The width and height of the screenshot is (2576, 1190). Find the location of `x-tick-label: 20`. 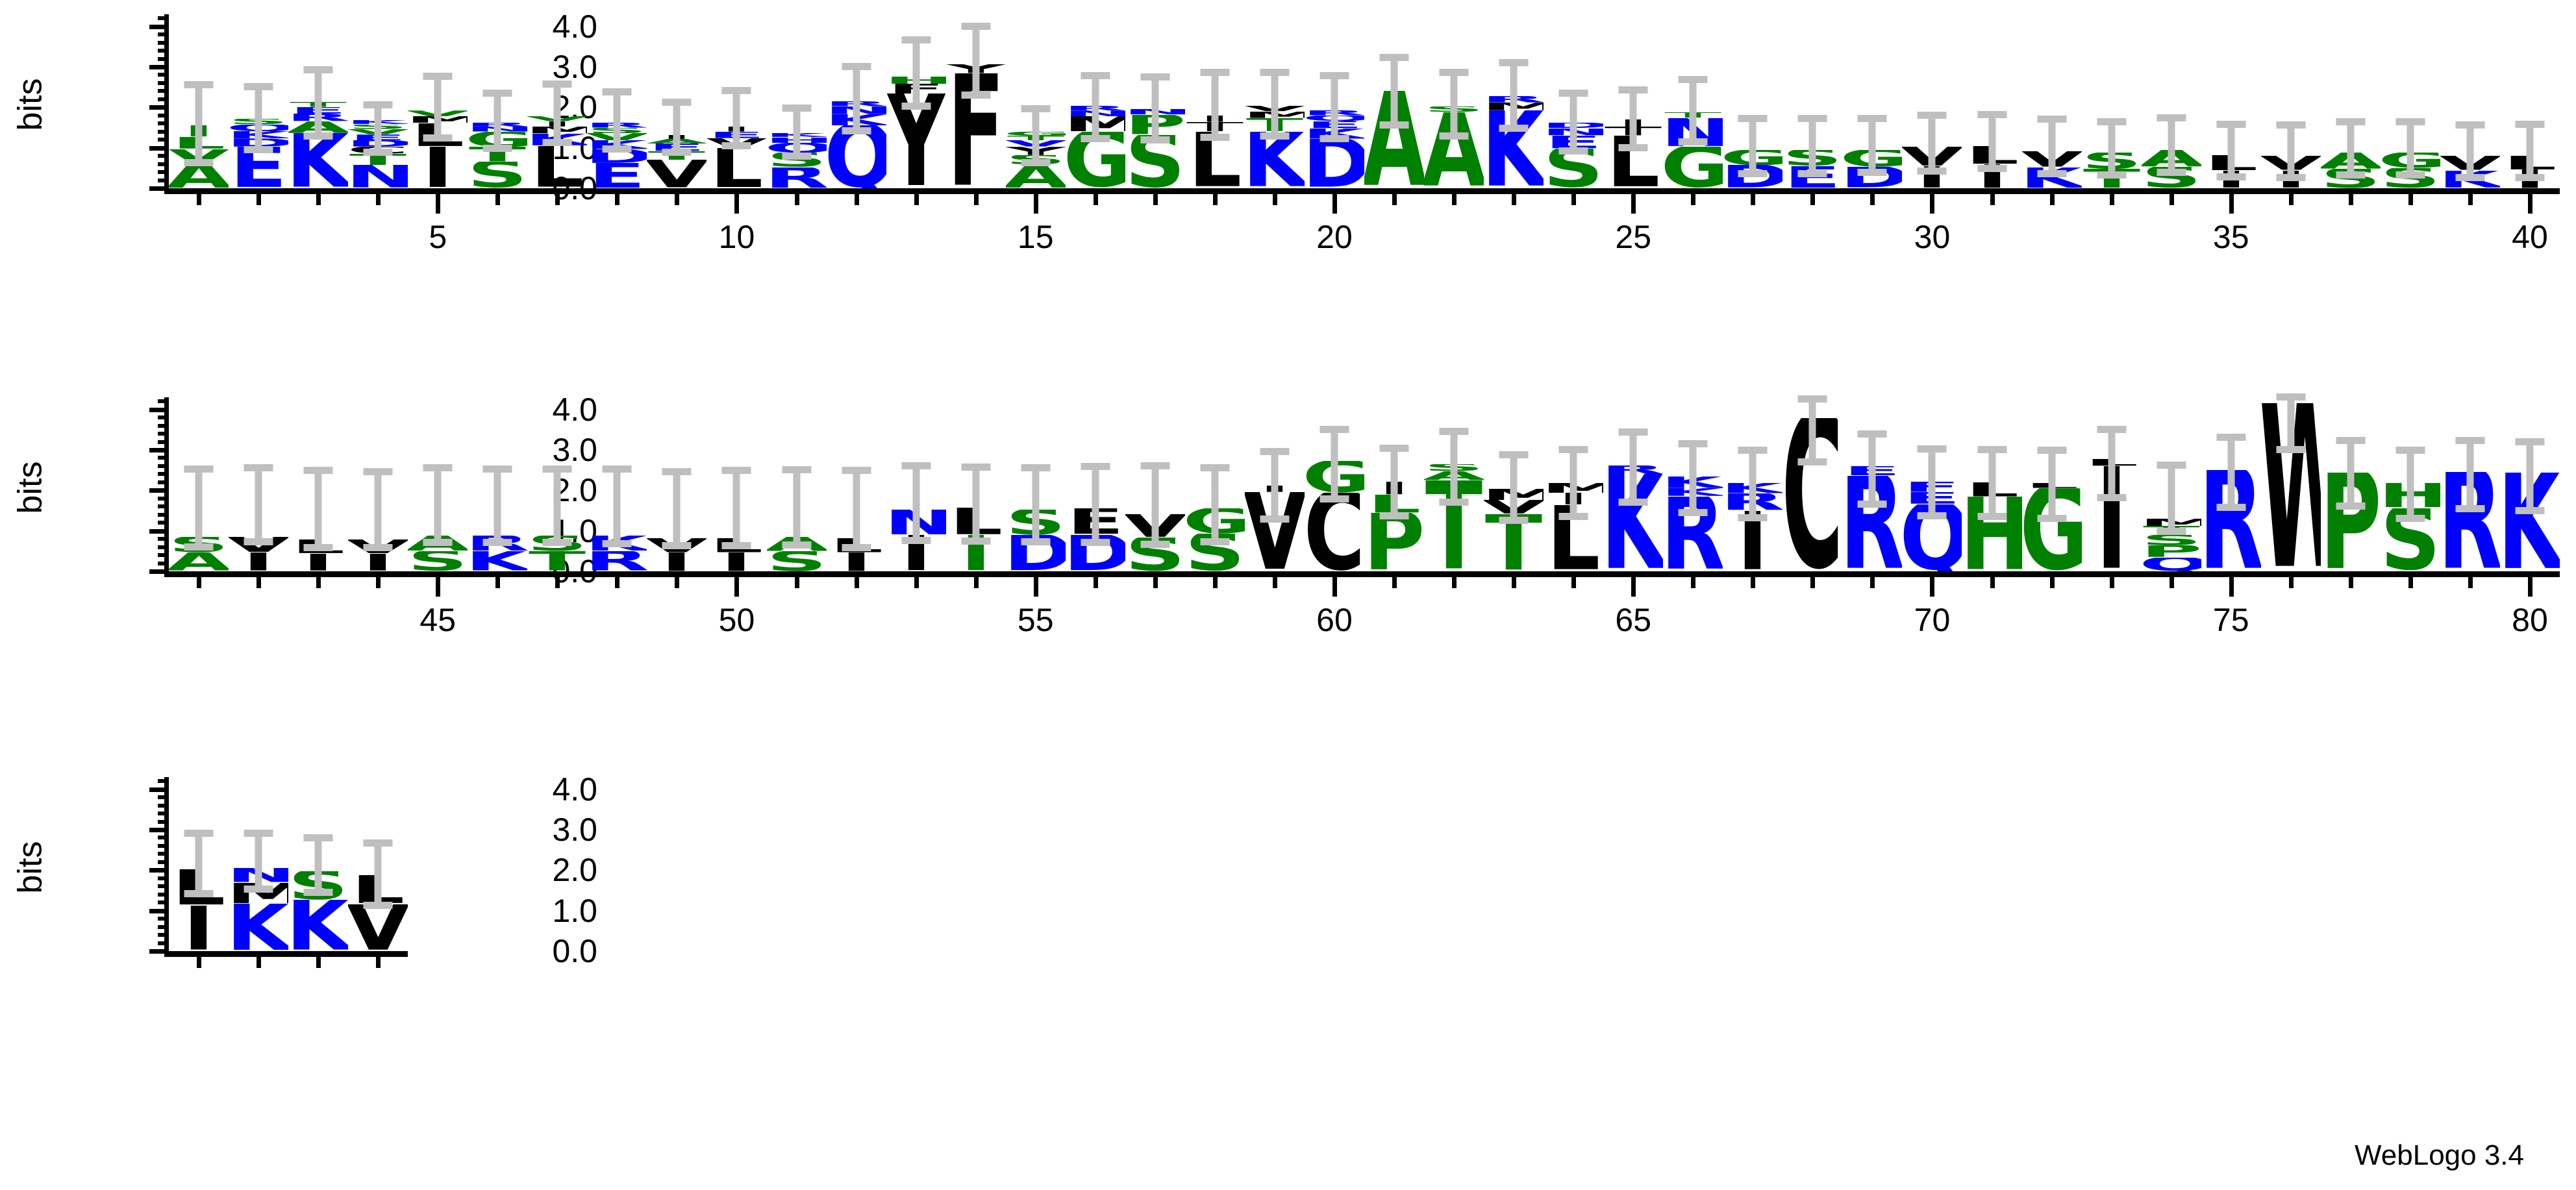

x-tick-label: 20 is located at coordinates (1334, 237).